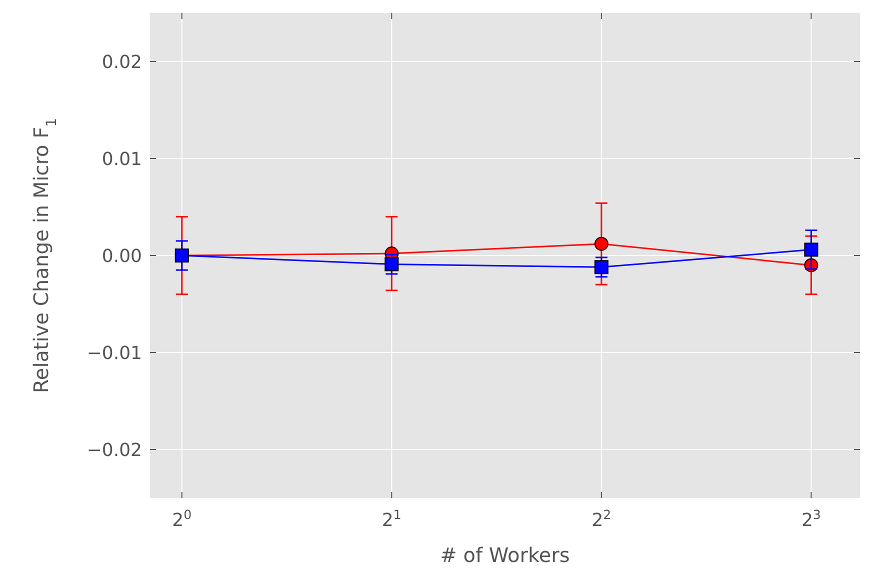  What do you see at coordinates (182, 518) in the screenshot?
I see `x-tick-label: 2$^{0}$` at bounding box center [182, 518].